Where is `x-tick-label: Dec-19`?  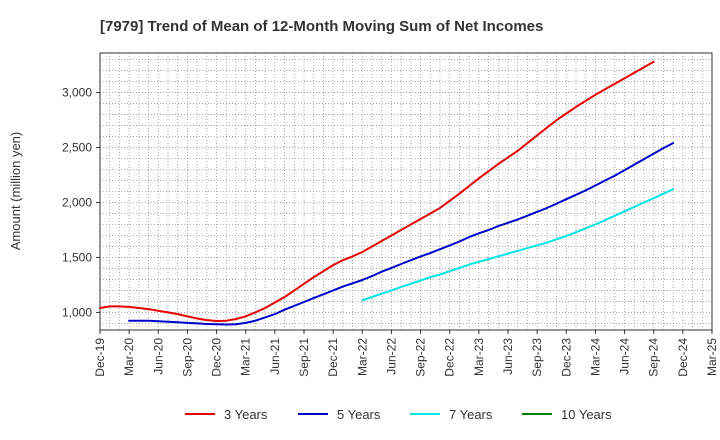 x-tick-label: Dec-19 is located at coordinates (100, 357).